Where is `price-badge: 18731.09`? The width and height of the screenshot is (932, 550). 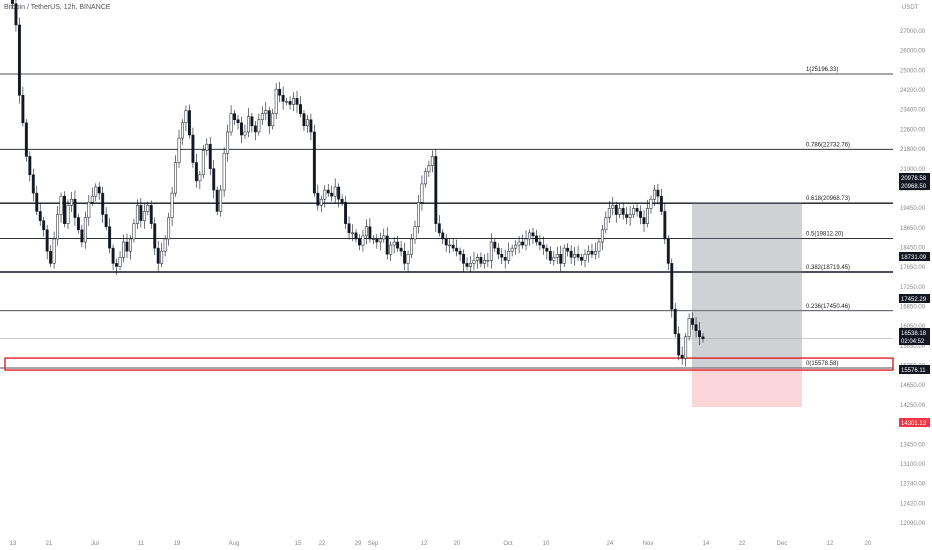 price-badge: 18731.09 is located at coordinates (914, 256).